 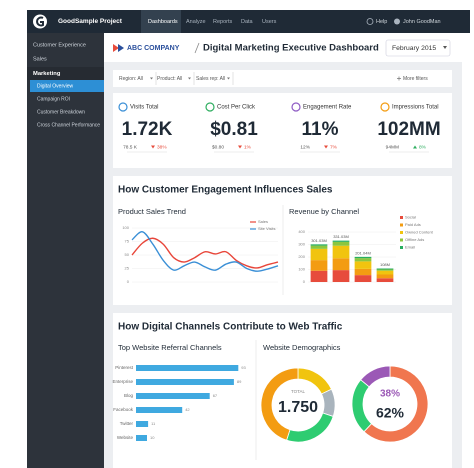 I want to click on donut-segment, so click(x=279, y=404).